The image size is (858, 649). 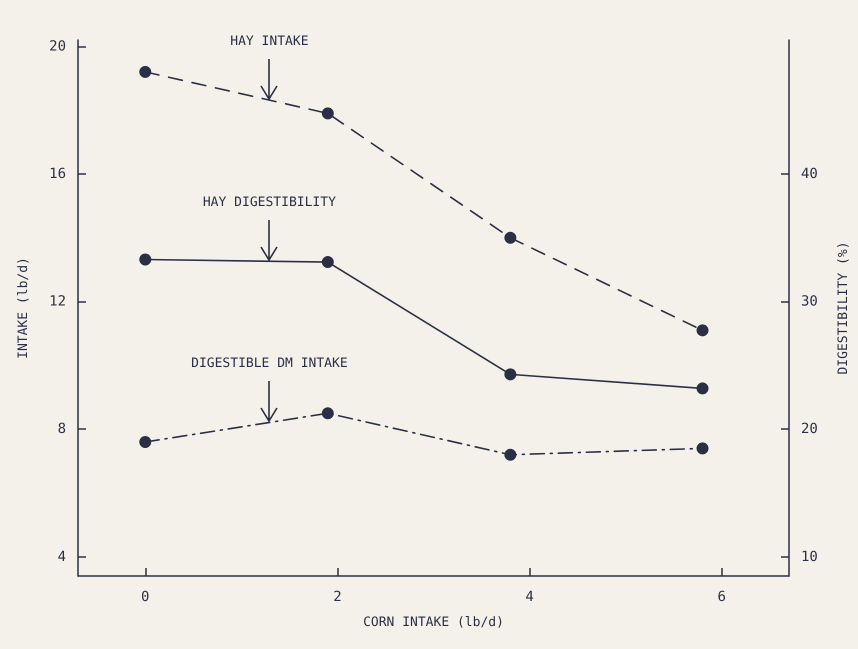 I want to click on y-axis-title: INTAKE (lb/d), so click(x=23, y=308).